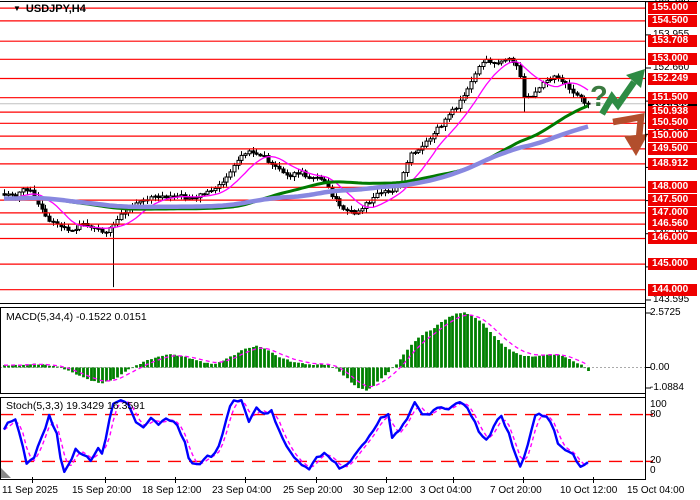 This screenshot has height=500, width=700. What do you see at coordinates (76, 317) in the screenshot?
I see `macd-indicator-label: MACD(5,34,4) -0.1522 0.0151` at bounding box center [76, 317].